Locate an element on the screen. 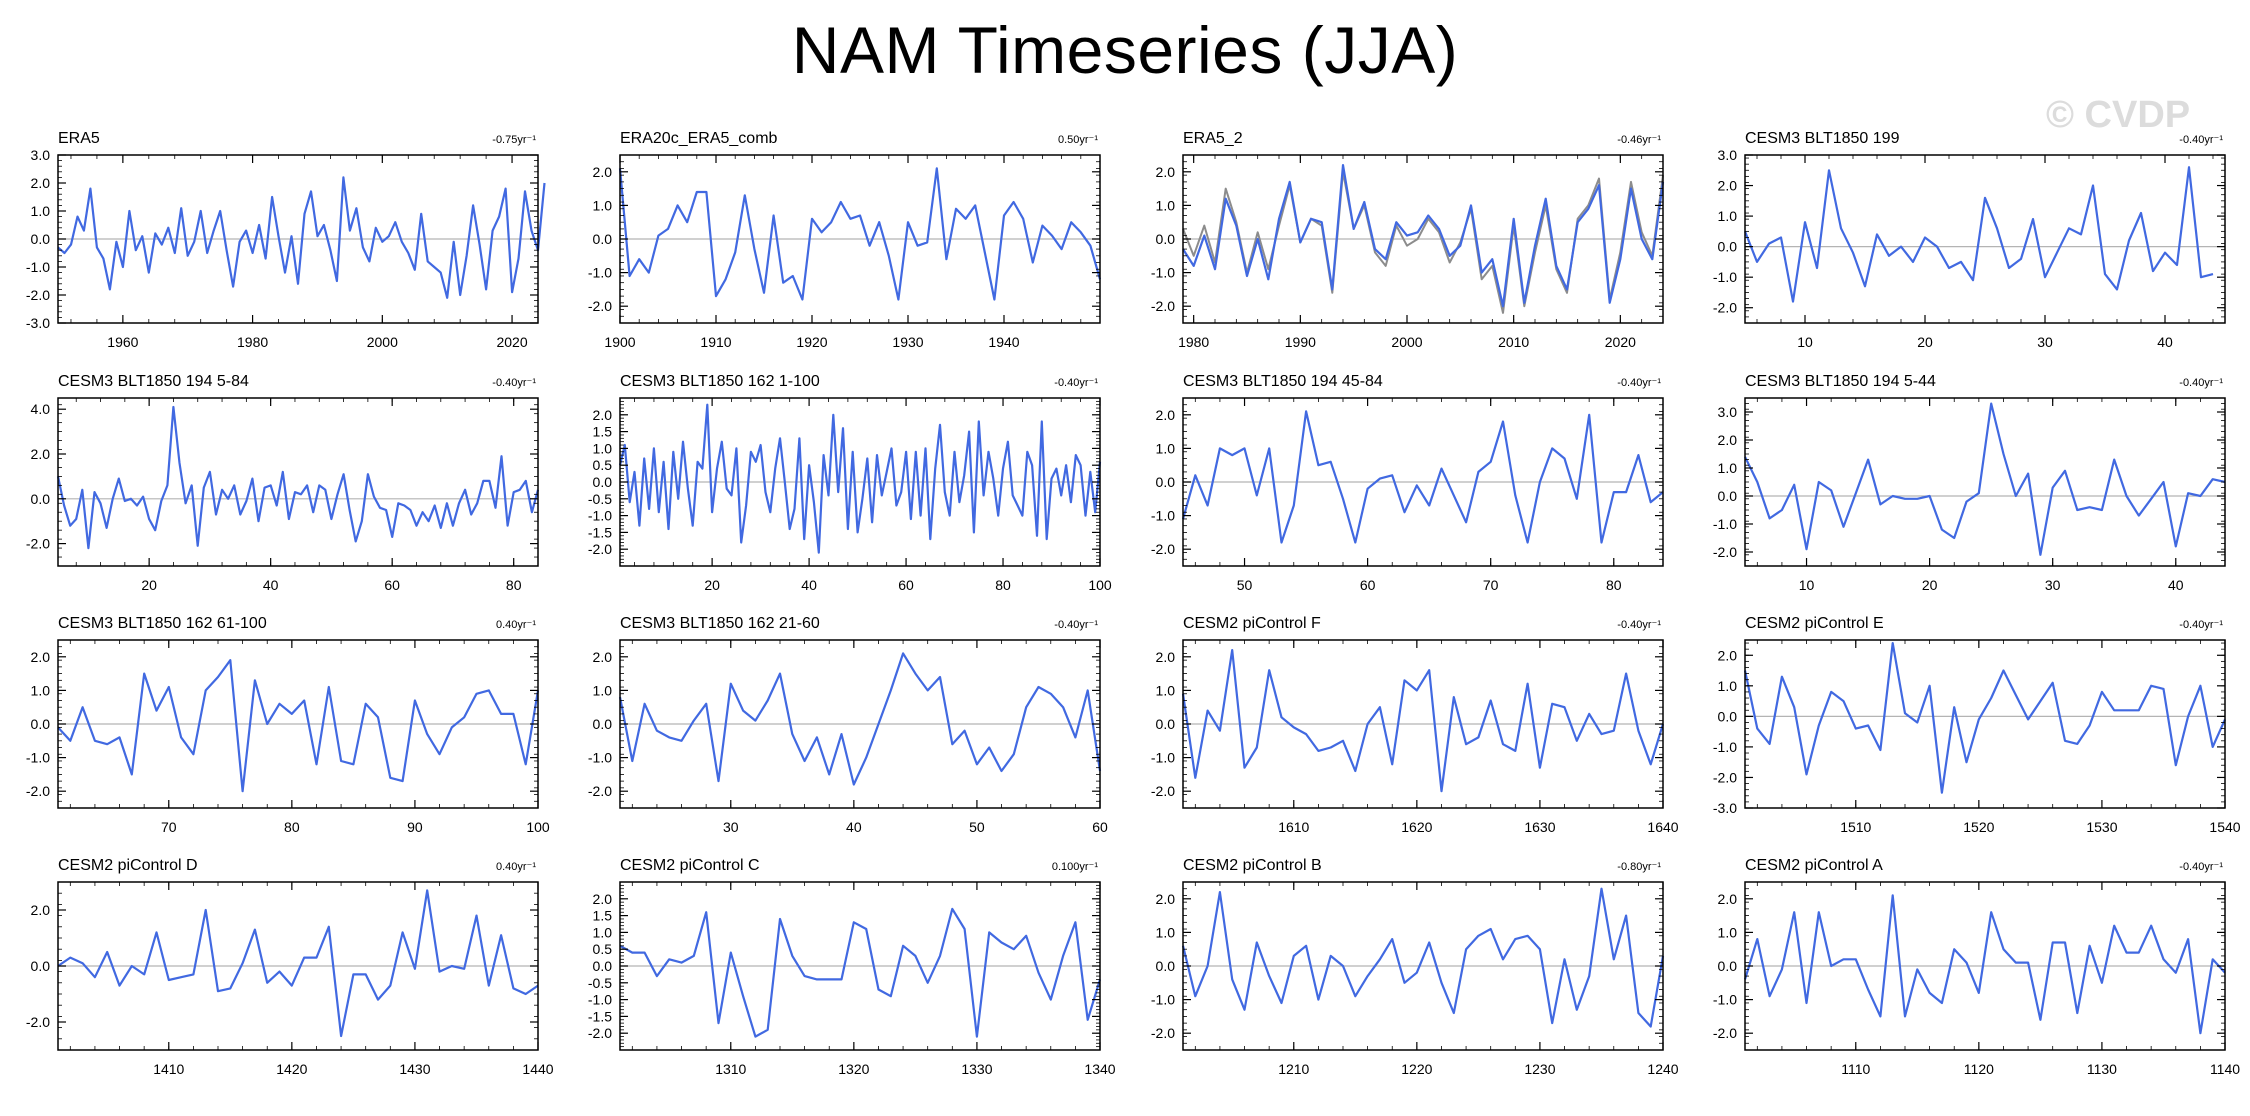  x-tick-label: 1420 is located at coordinates (291, 1069).